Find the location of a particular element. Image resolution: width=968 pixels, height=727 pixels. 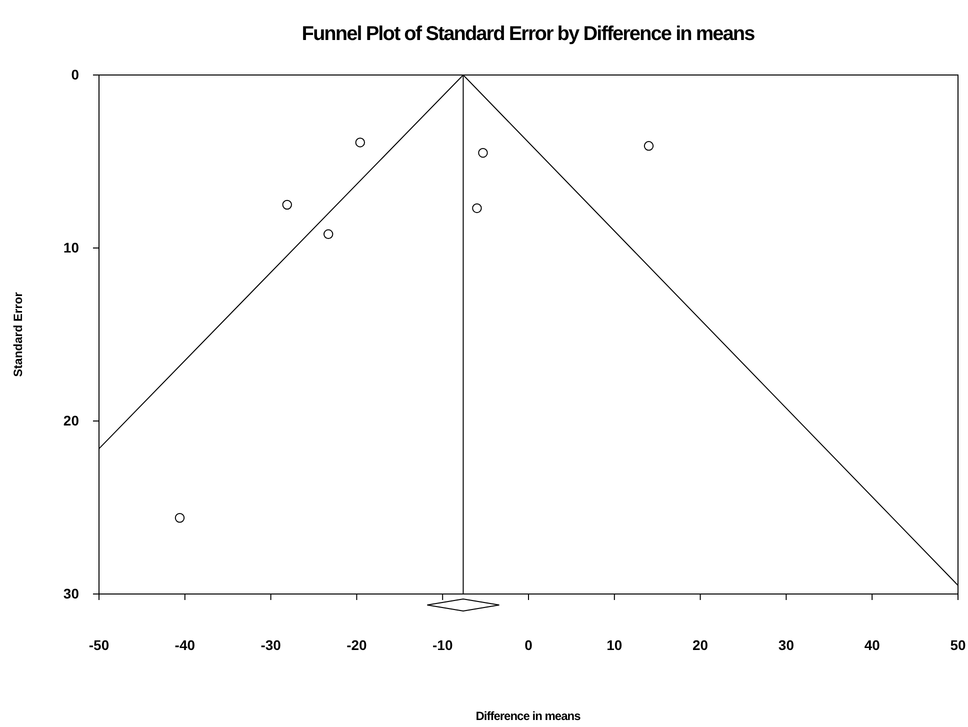

x-tick-label: 0 is located at coordinates (528, 644).